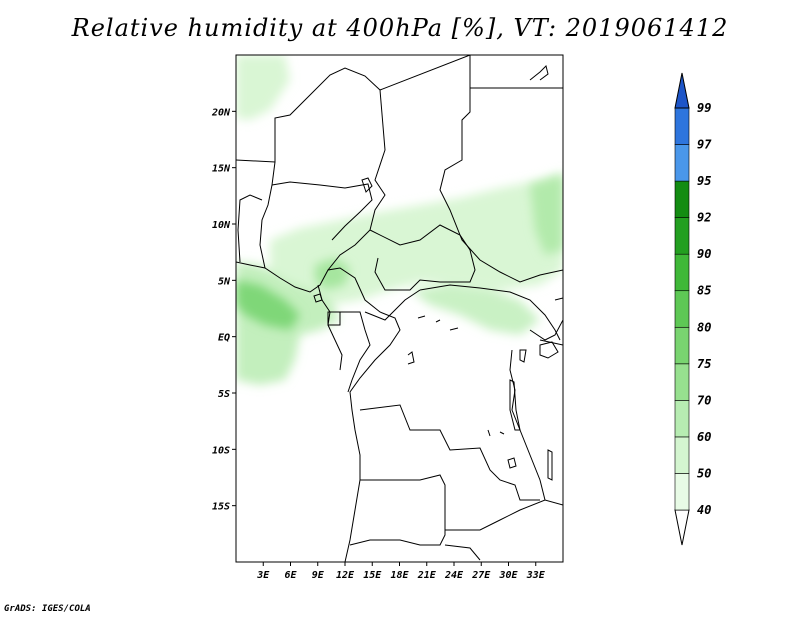 The height and width of the screenshot is (618, 800). What do you see at coordinates (224, 281) in the screenshot?
I see `lat-tick-label: 5N` at bounding box center [224, 281].